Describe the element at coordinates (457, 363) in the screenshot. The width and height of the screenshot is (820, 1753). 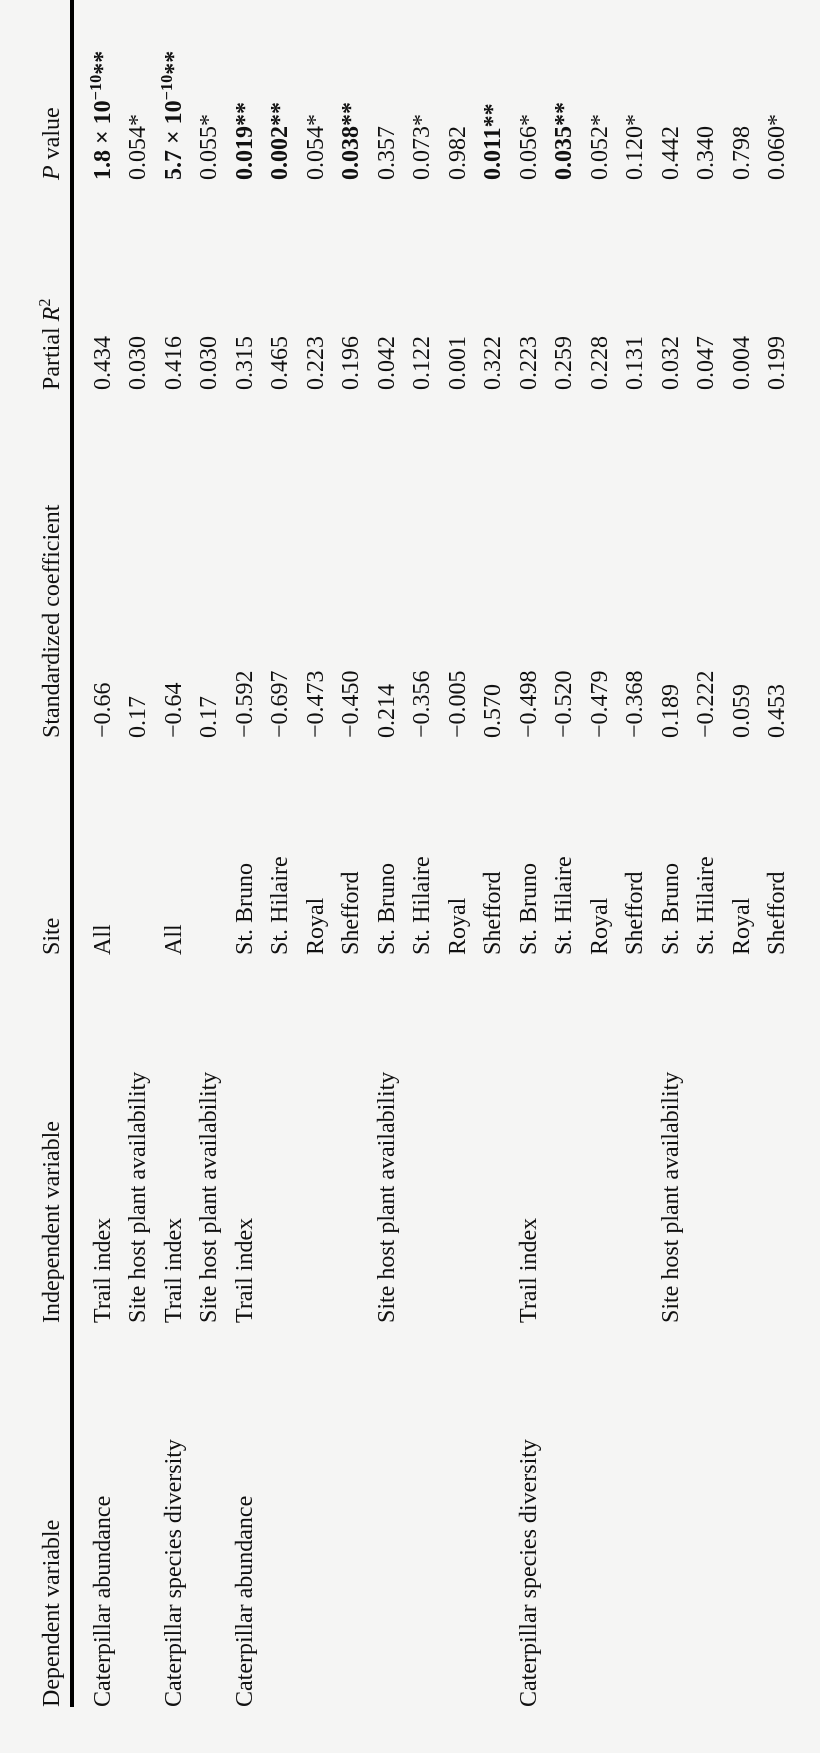
I see `cell-partial-r2: 0.001` at that location.